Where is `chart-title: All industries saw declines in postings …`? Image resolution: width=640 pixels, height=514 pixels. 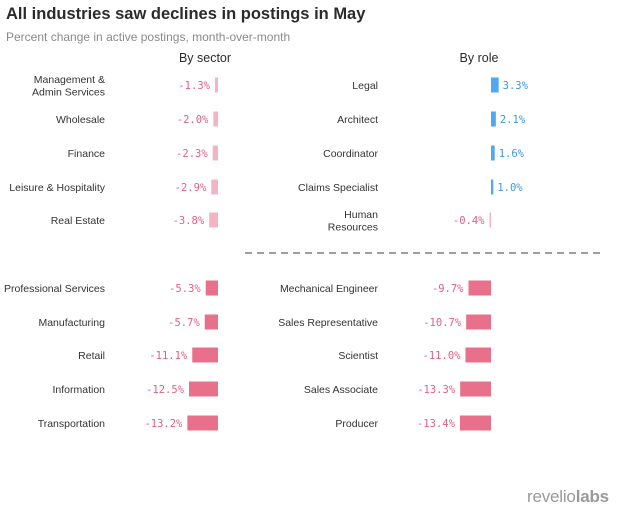 chart-title: All industries saw declines in postings … is located at coordinates (186, 14).